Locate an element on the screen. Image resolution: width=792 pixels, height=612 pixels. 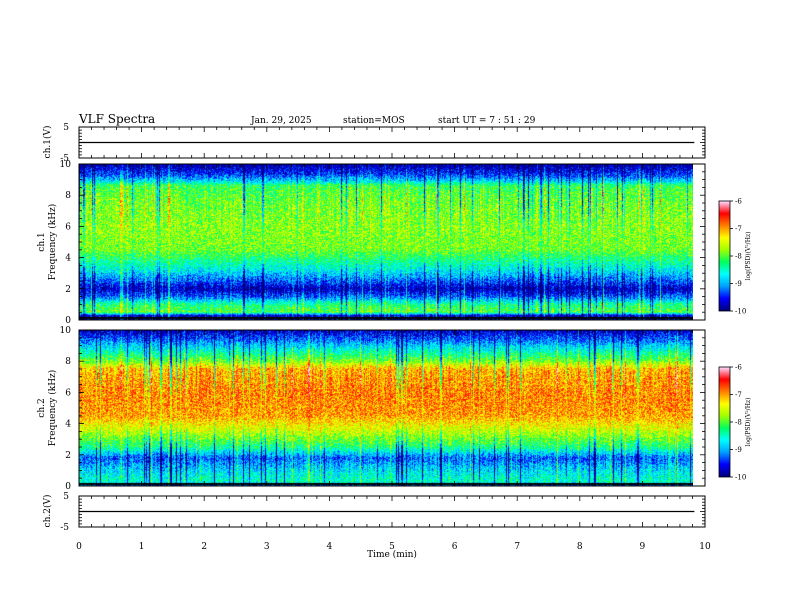
start-ut-label: start UT = 7 : 51 : 29 is located at coordinates (487, 121).